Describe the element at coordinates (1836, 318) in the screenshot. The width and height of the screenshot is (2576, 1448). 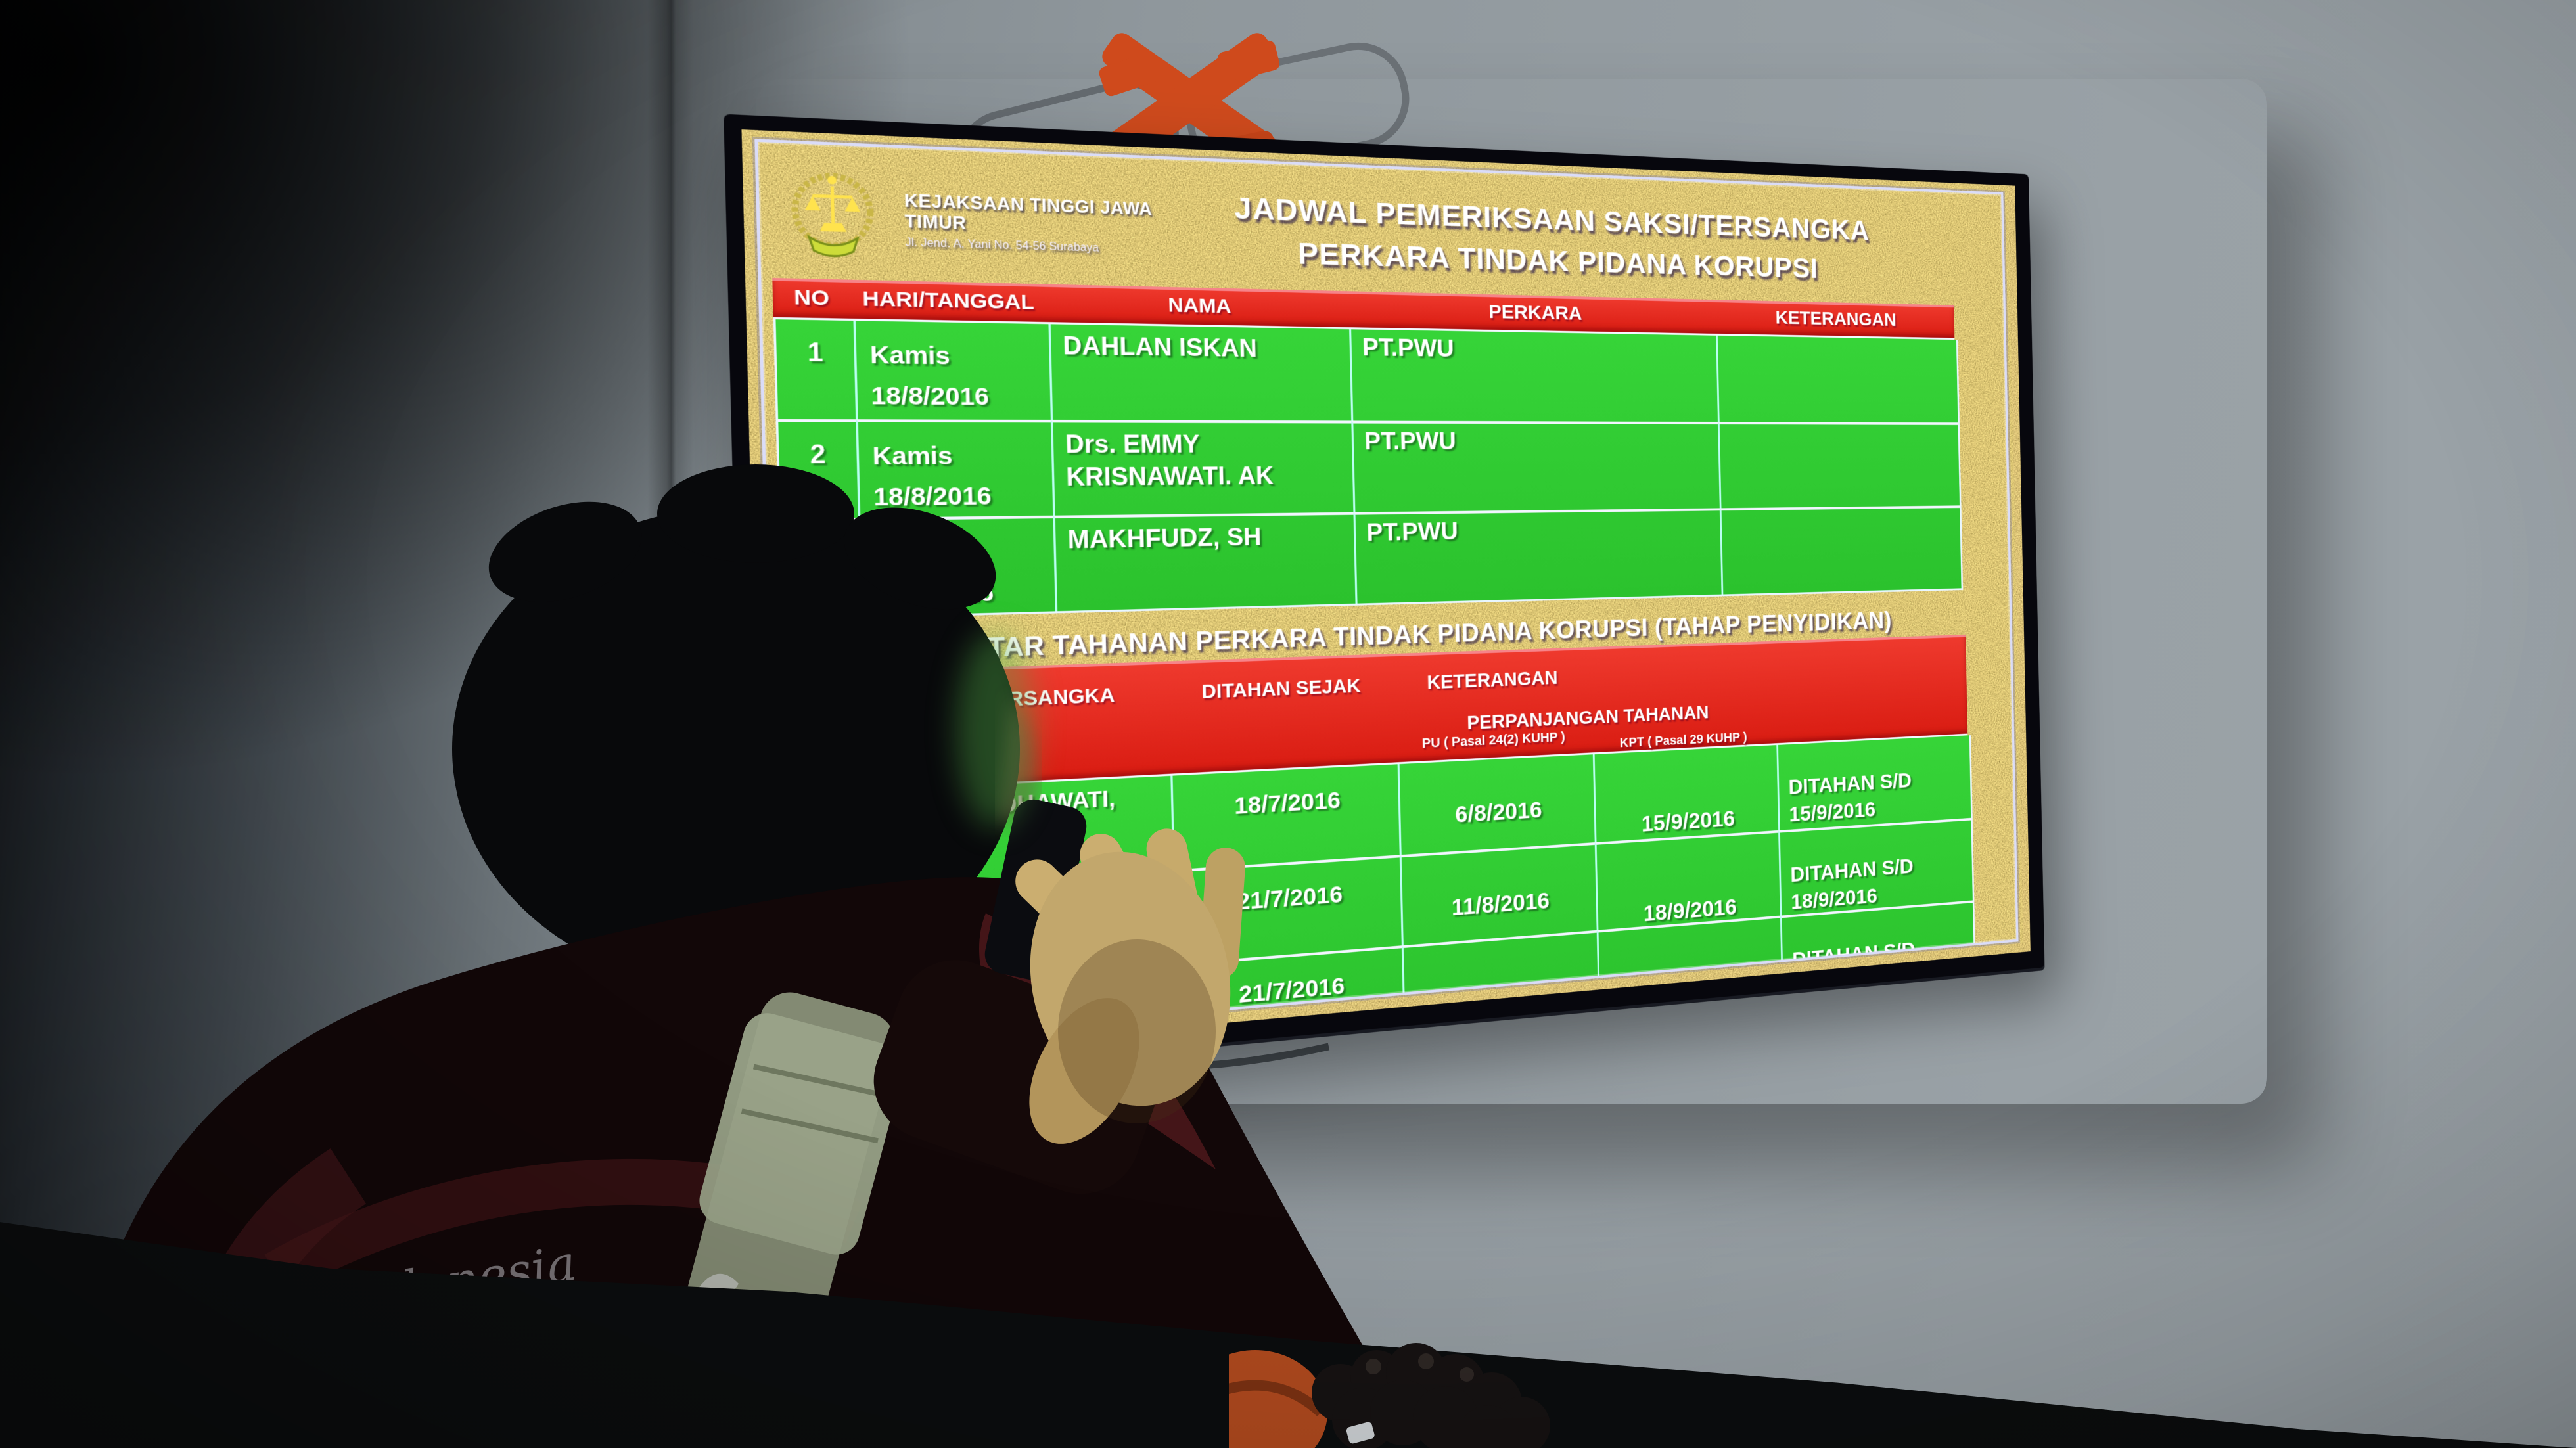
I see `col-keterangan: KETERANGAN` at that location.